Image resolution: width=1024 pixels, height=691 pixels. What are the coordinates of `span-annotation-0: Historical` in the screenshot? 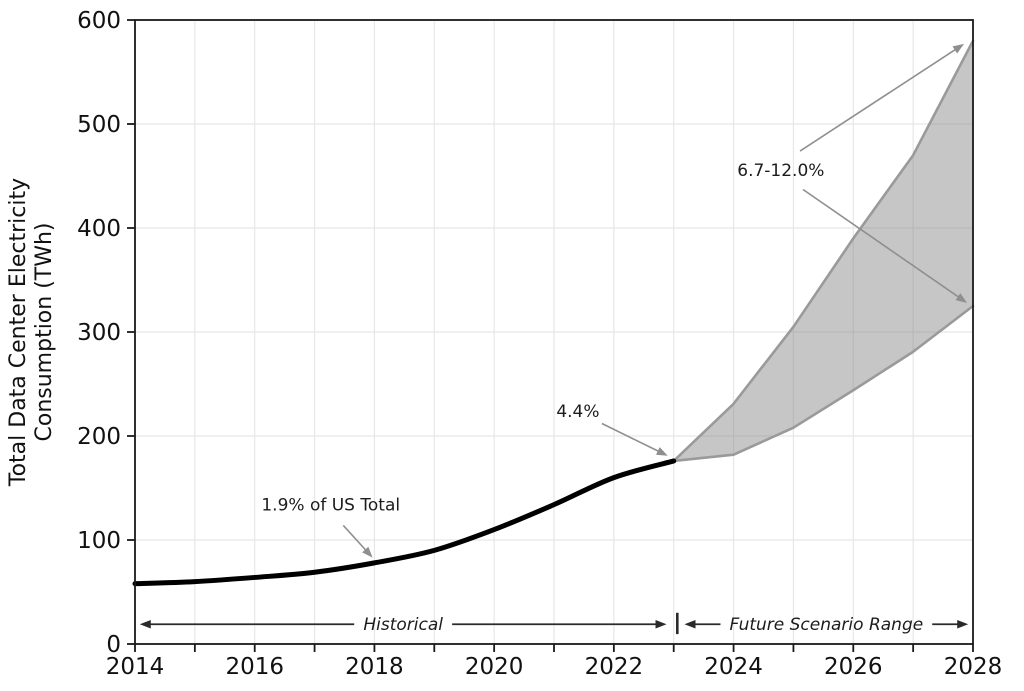 It's located at (403, 625).